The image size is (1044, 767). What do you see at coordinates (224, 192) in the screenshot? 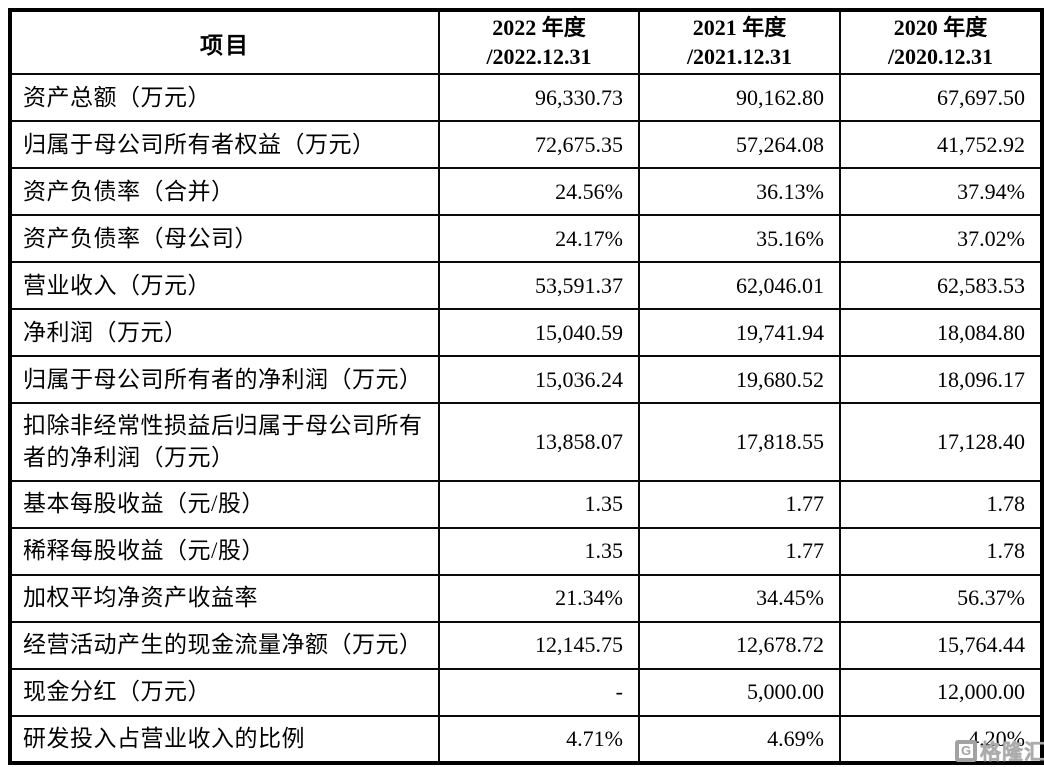
I see `row-label: 资产负债率（合并）` at bounding box center [224, 192].